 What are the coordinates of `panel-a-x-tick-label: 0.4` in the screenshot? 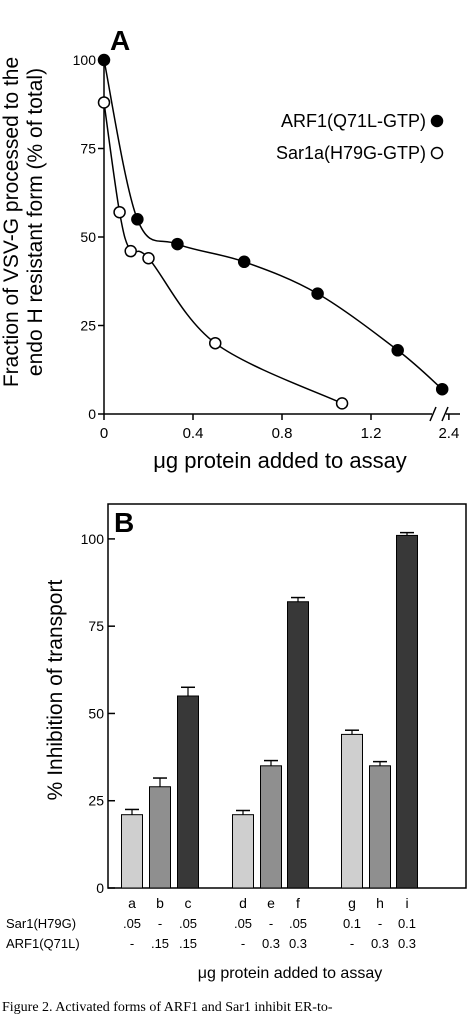 It's located at (193, 433).